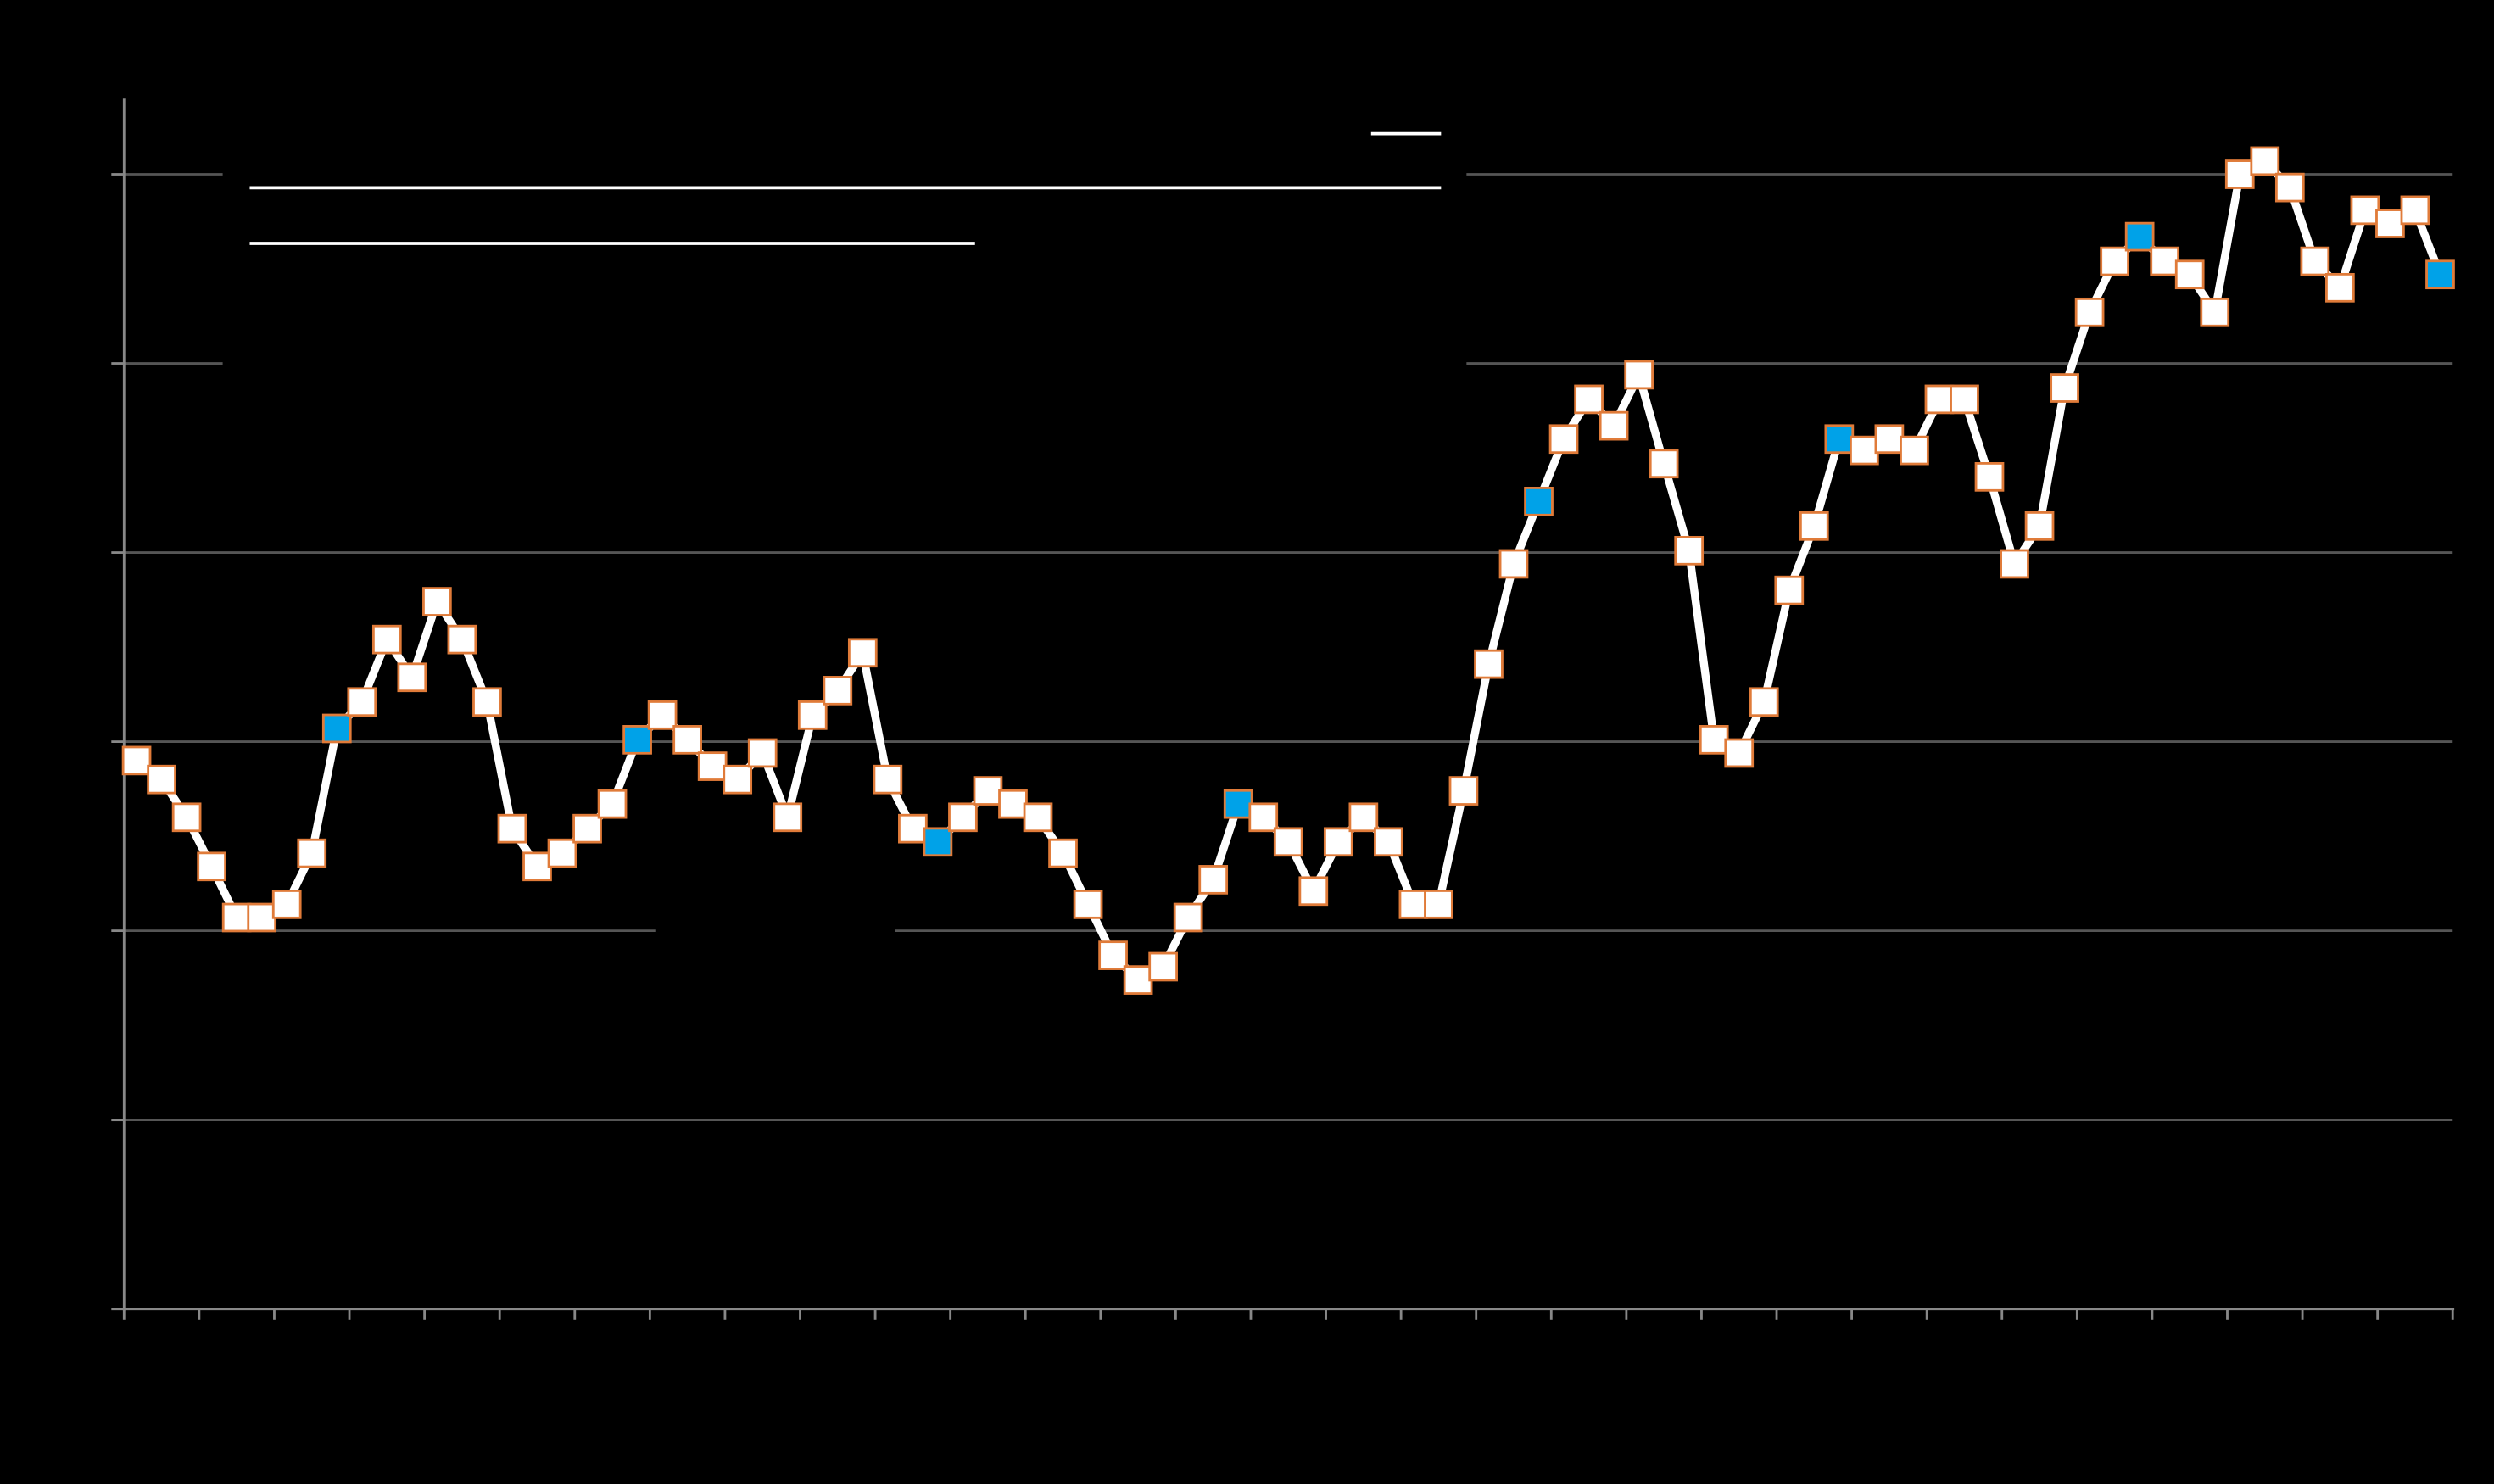 The image size is (2494, 1484). Describe the element at coordinates (1288, 1314) in the screenshot. I see `x-ticks` at that location.